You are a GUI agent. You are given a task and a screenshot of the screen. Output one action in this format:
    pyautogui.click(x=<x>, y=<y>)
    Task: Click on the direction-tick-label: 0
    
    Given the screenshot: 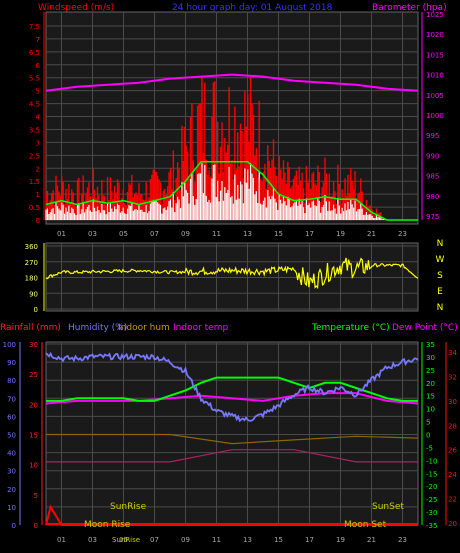 What is the action you would take?
    pyautogui.click(x=36, y=310)
    